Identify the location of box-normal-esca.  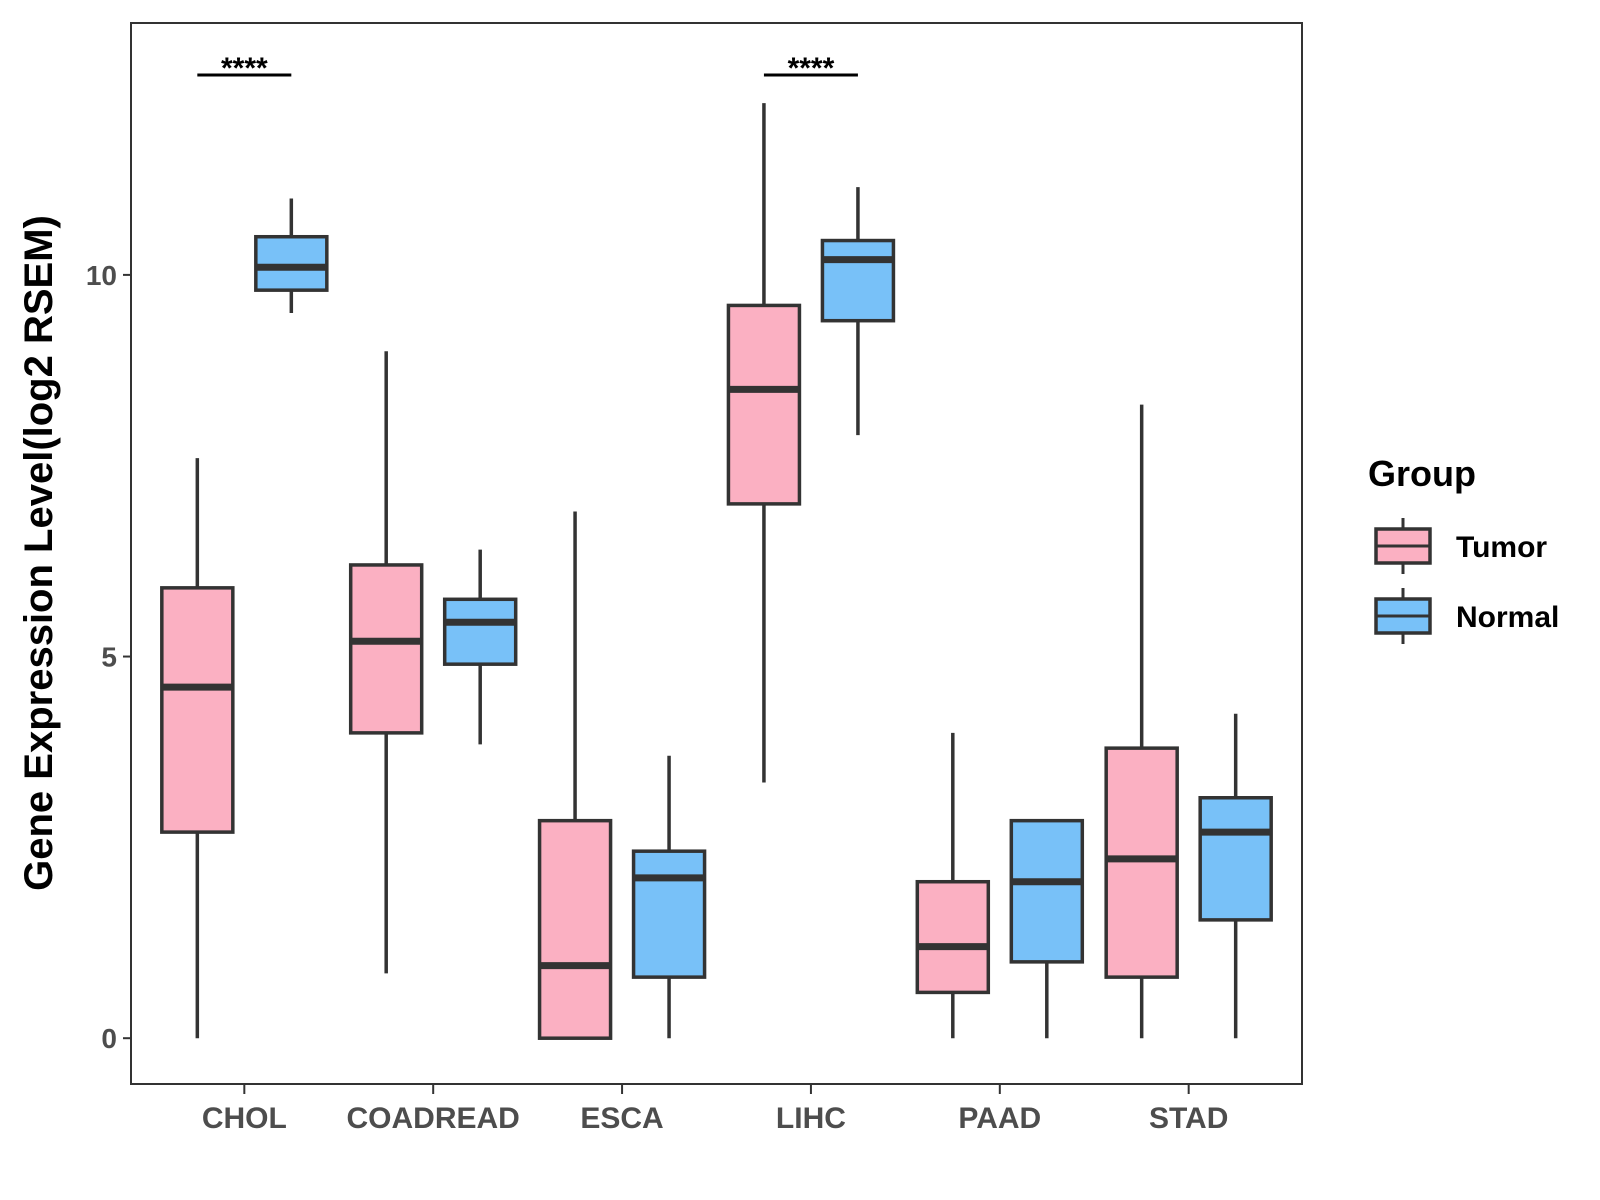
(669, 897).